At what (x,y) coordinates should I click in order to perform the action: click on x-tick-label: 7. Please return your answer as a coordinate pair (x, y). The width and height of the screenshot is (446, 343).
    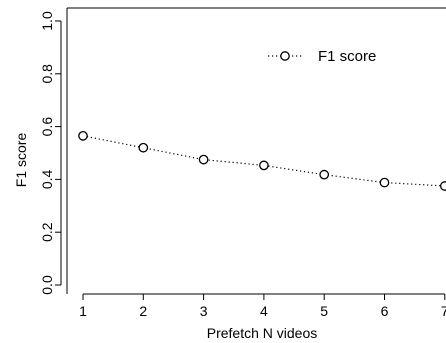
    Looking at the image, I should click on (443, 311).